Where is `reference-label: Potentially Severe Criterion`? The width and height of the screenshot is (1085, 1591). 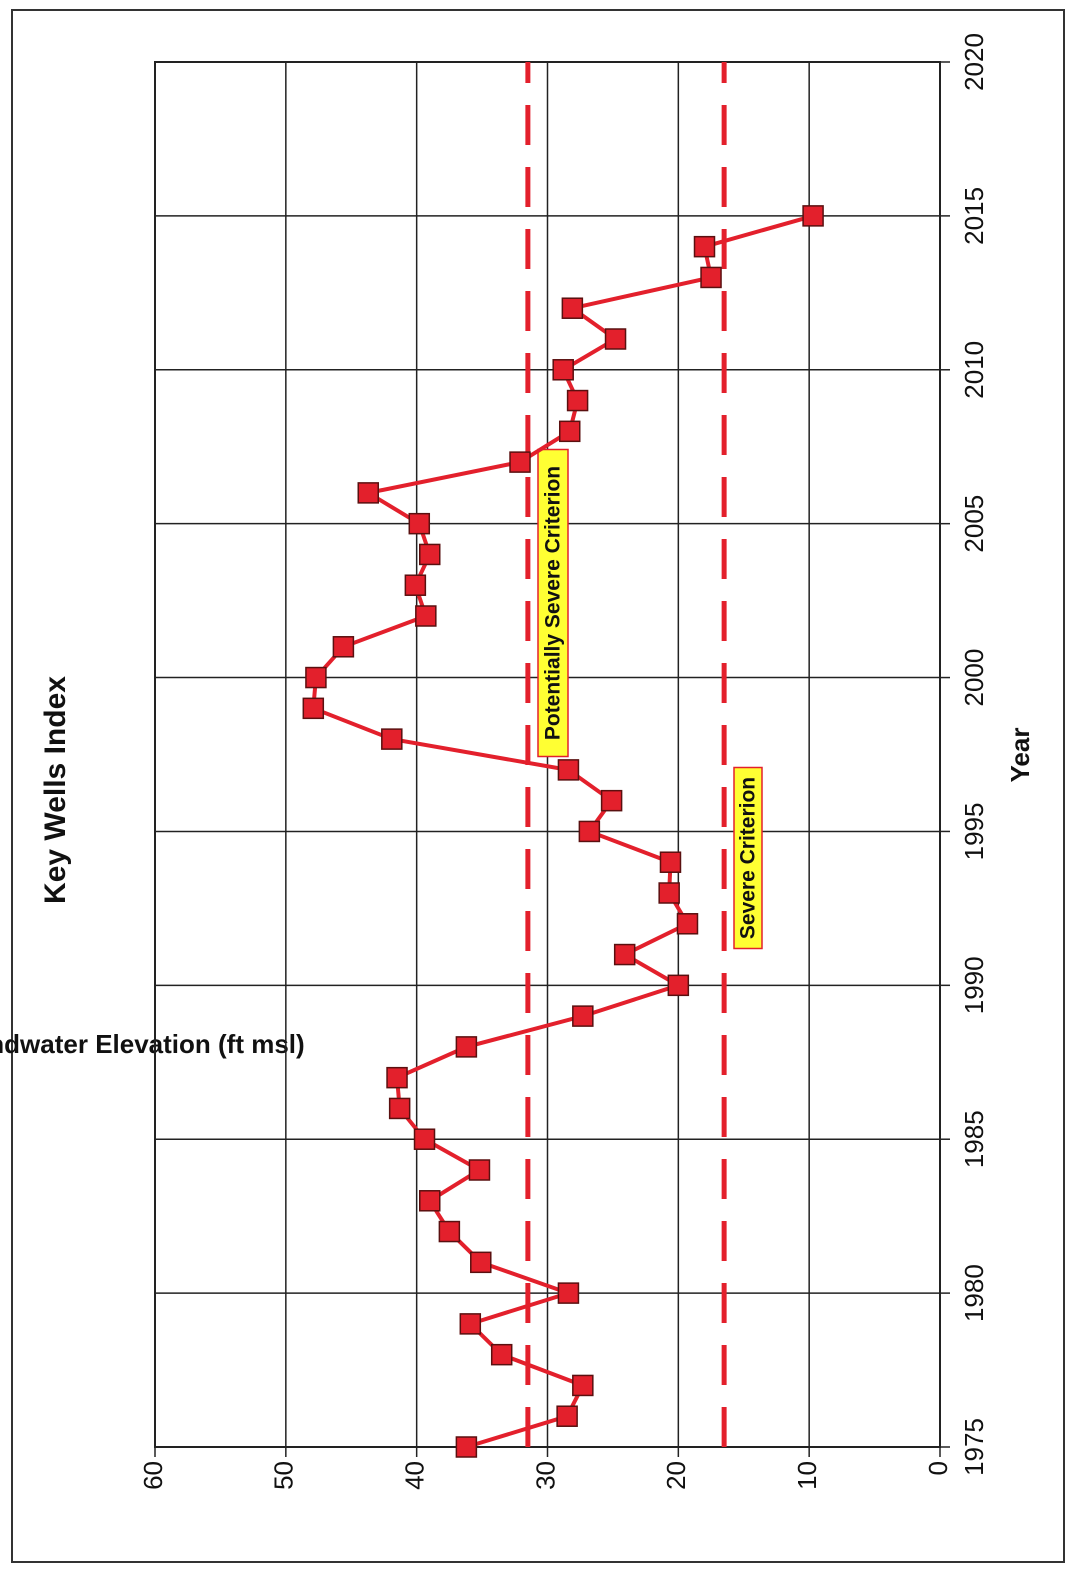
reference-label: Potentially Severe Criterion is located at coordinates (553, 603).